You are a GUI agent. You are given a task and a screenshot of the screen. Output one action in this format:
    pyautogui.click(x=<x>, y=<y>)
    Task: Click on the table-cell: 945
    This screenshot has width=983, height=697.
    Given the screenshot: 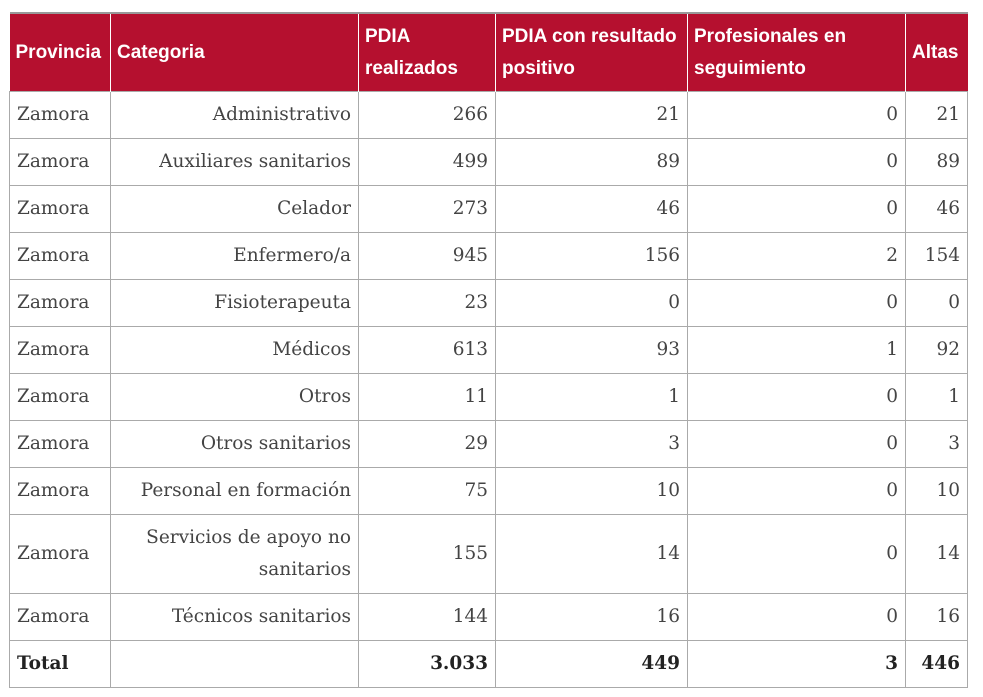 What is the action you would take?
    pyautogui.click(x=427, y=256)
    